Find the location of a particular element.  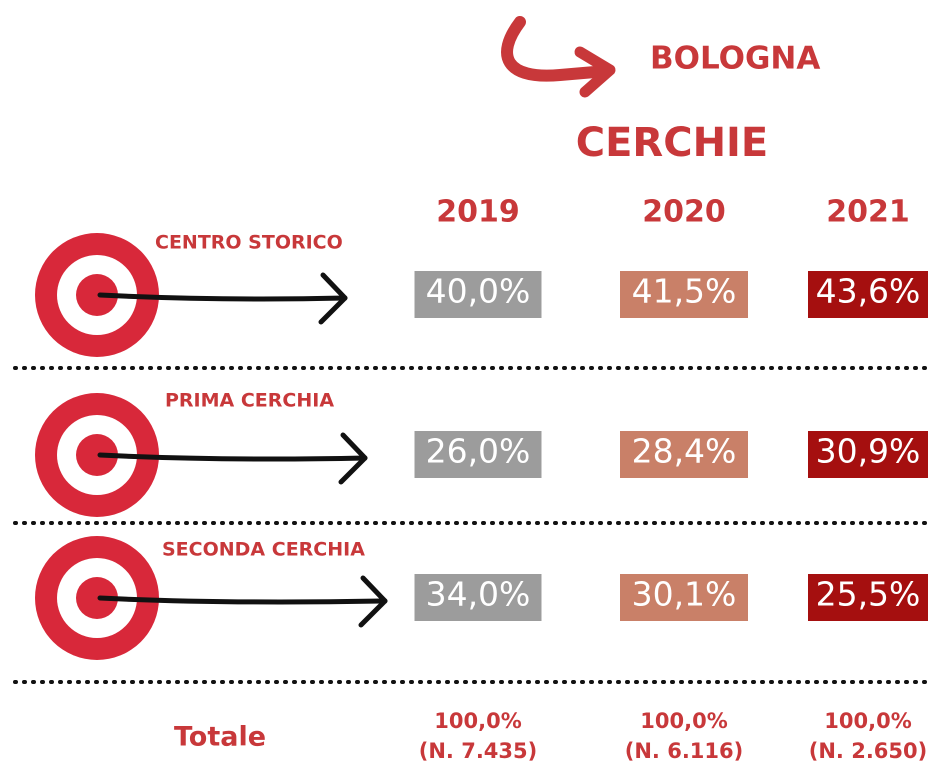

value: 28,4% is located at coordinates (684, 451).